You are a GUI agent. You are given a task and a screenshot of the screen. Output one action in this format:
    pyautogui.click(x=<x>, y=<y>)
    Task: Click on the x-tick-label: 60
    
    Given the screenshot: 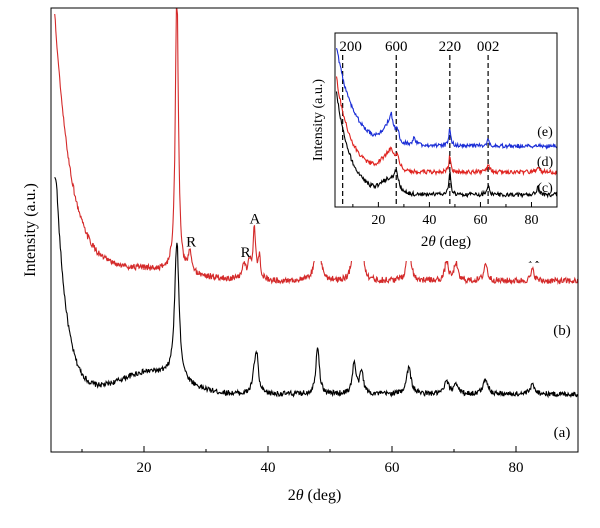 What is the action you would take?
    pyautogui.click(x=392, y=468)
    